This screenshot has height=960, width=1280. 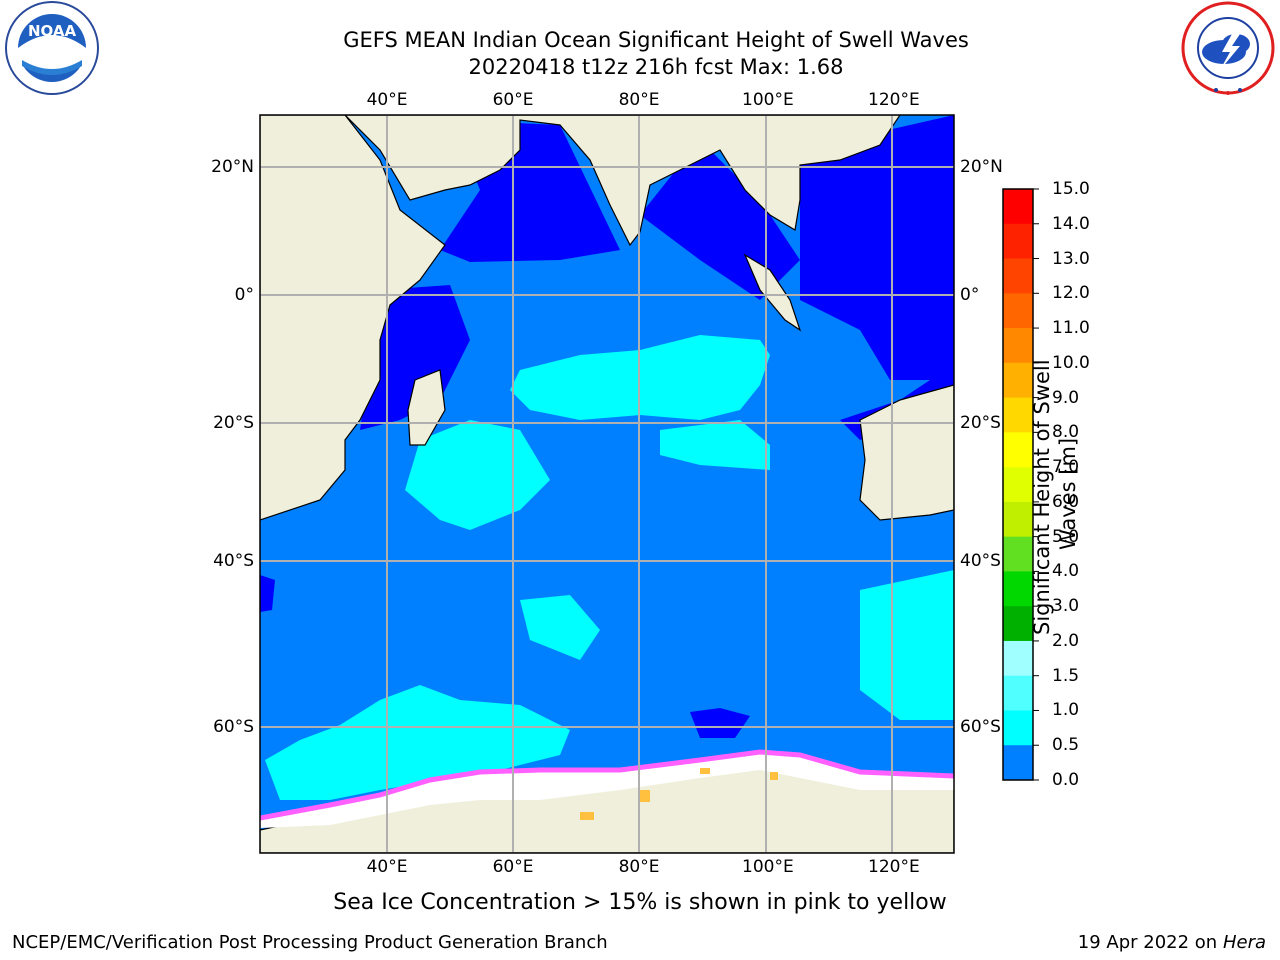 I want to click on lon-label-bottom: 100°E, so click(x=768, y=867).